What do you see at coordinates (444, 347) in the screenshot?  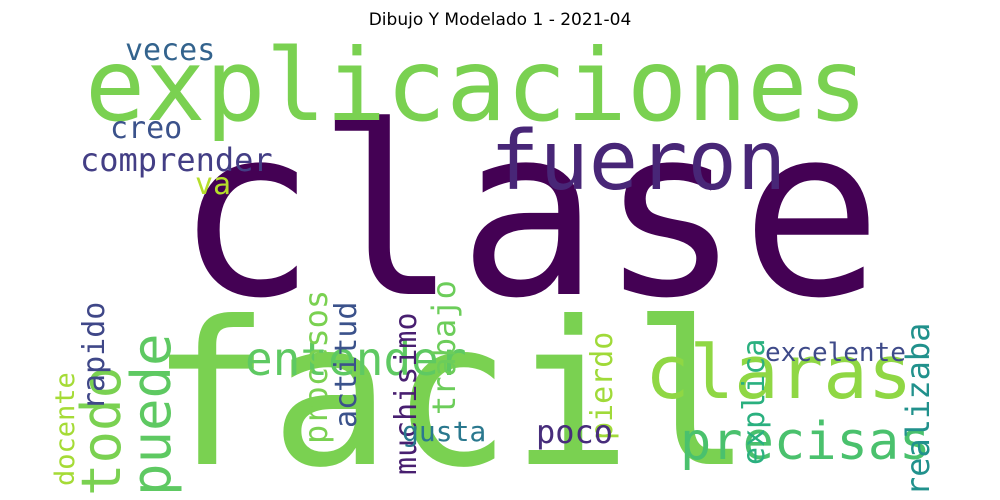 I see `word-trabajo: trabajo` at bounding box center [444, 347].